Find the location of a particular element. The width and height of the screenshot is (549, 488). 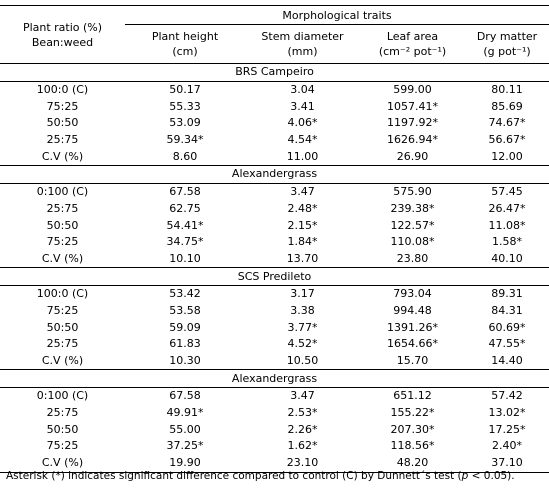

value-cell: 13.70 is located at coordinates (302, 258).